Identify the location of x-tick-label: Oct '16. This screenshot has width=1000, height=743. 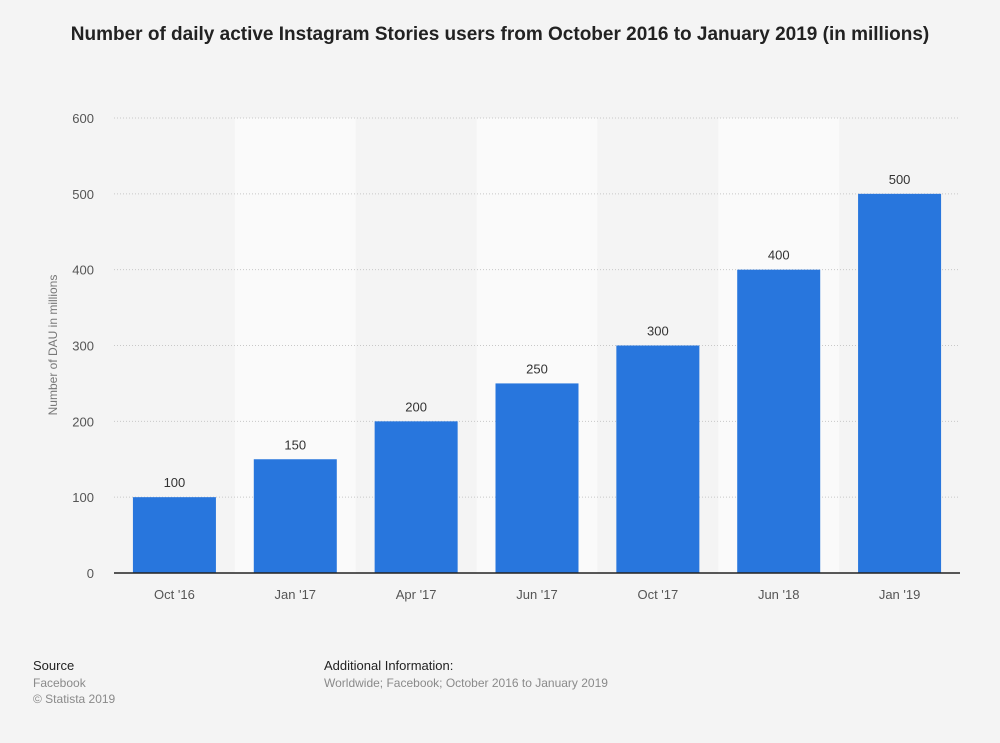
(174, 594).